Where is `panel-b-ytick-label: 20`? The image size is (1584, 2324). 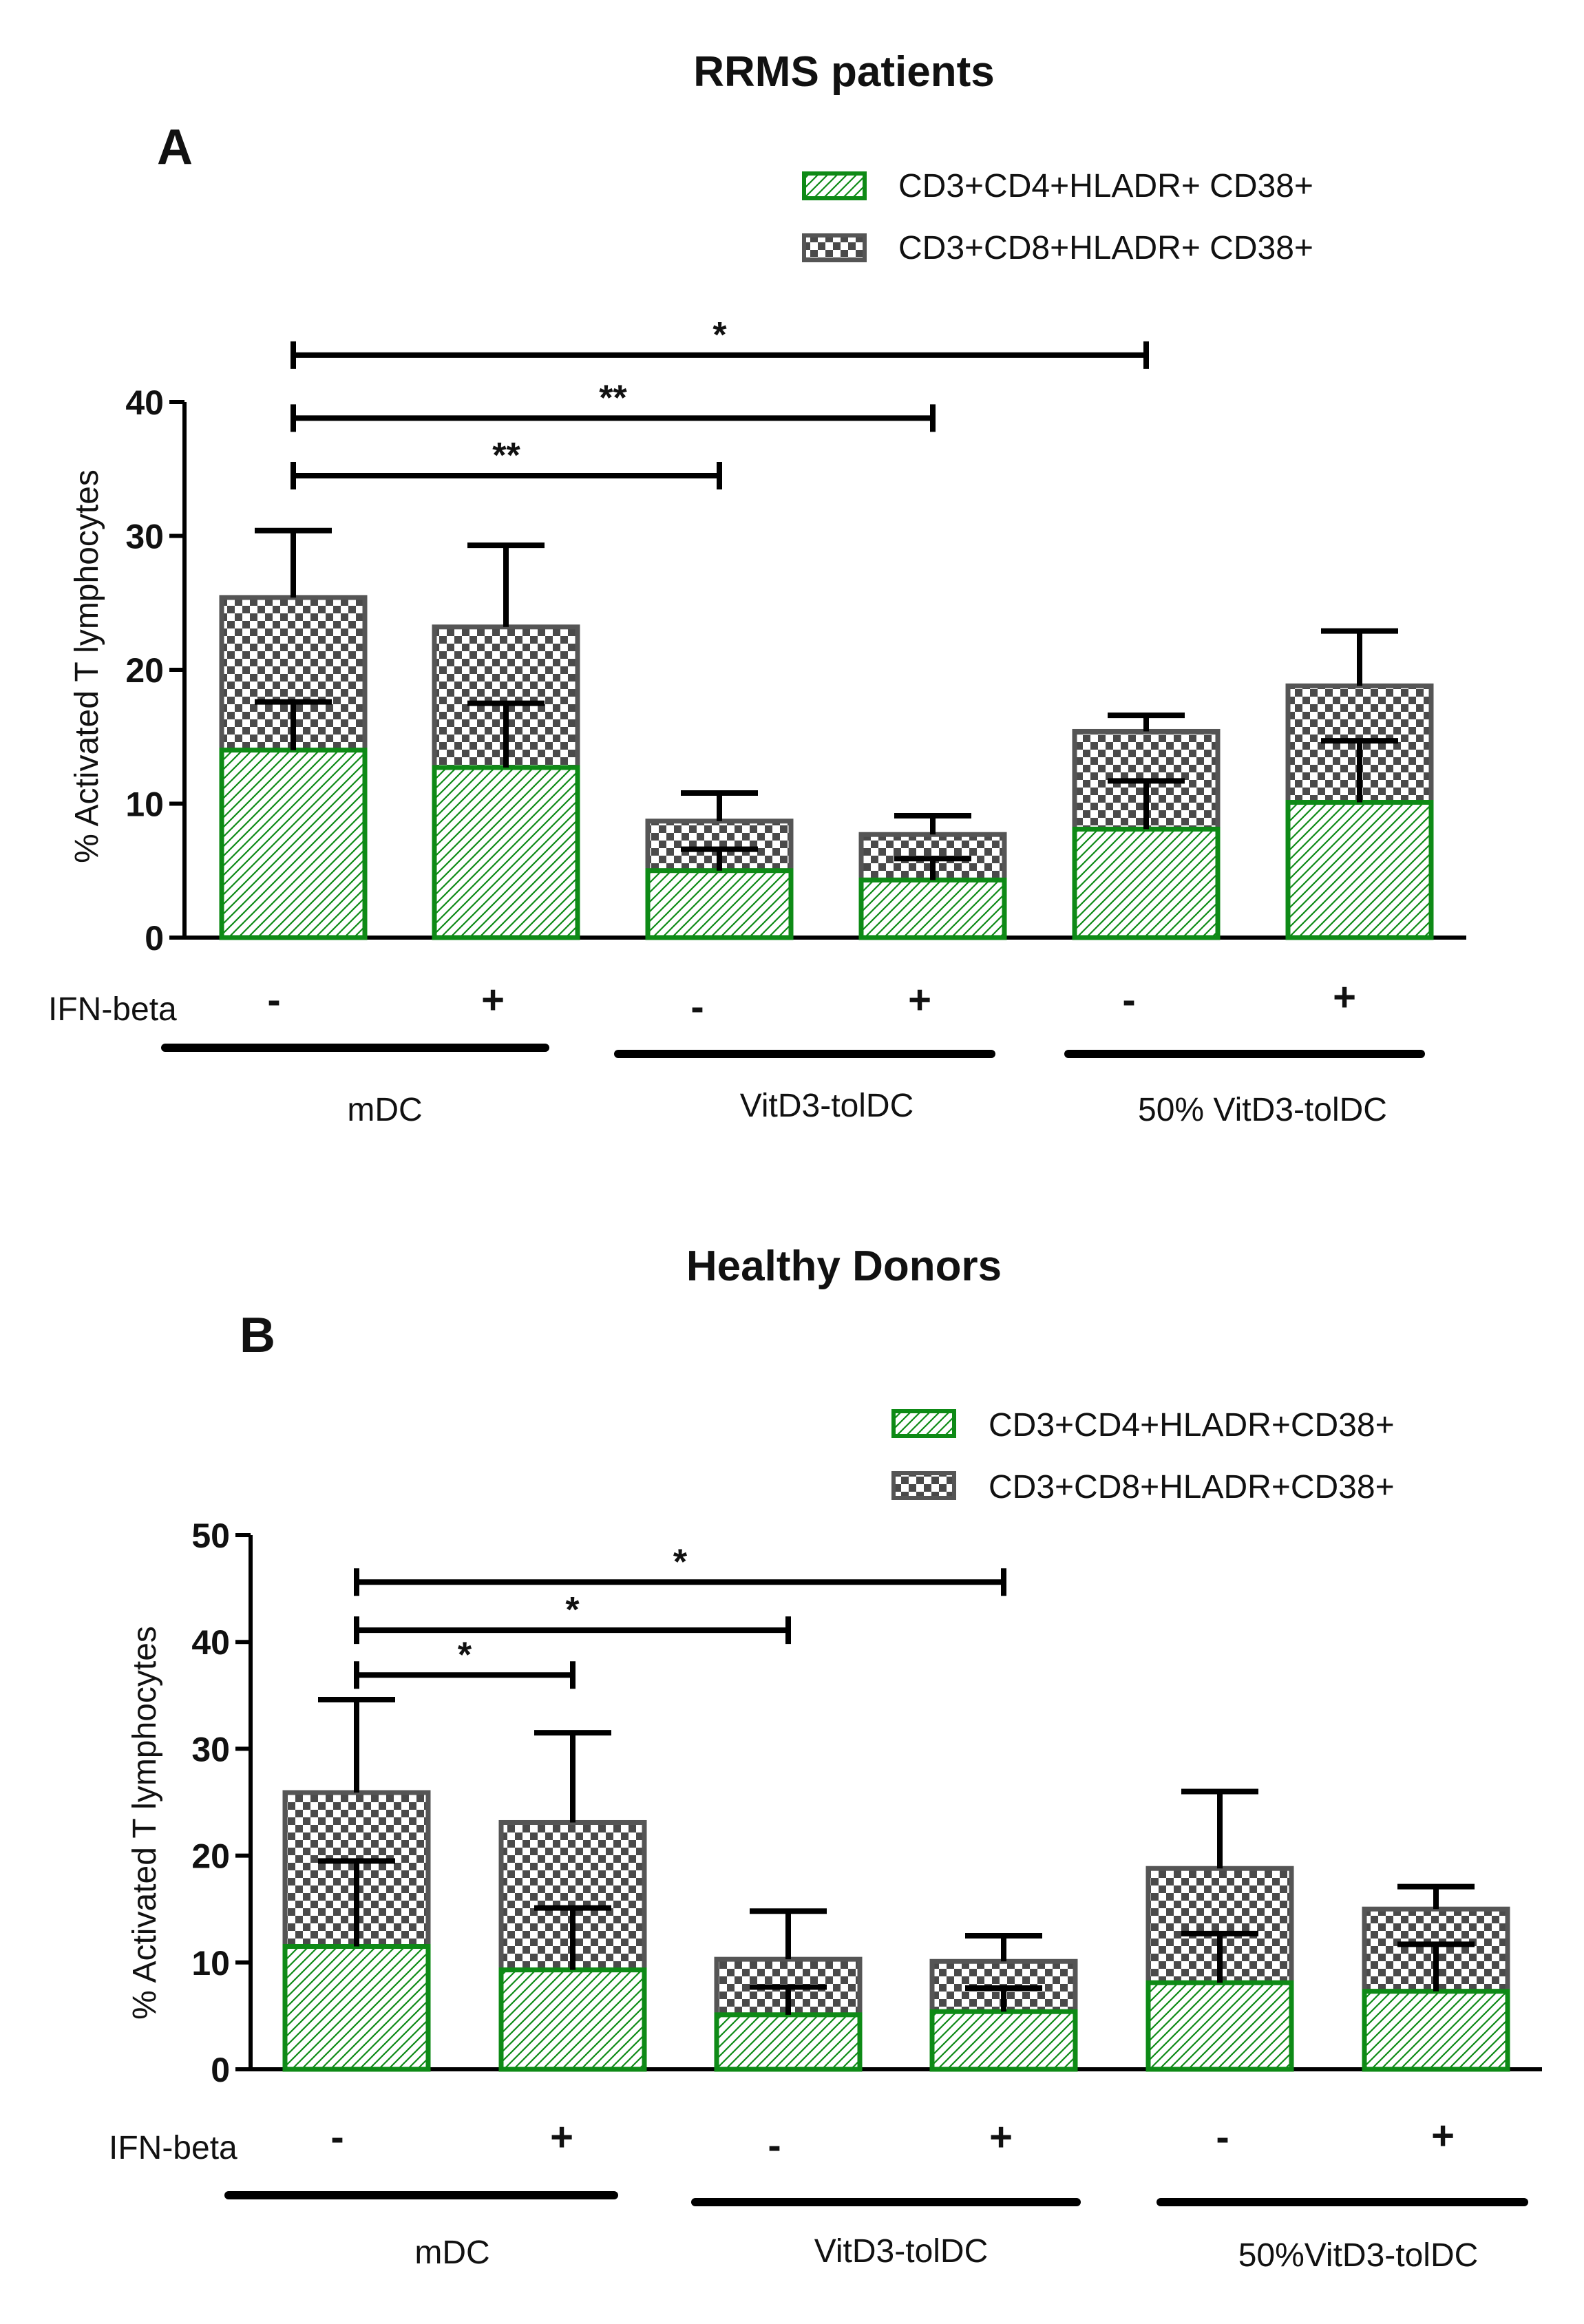 panel-b-ytick-label: 20 is located at coordinates (210, 1857).